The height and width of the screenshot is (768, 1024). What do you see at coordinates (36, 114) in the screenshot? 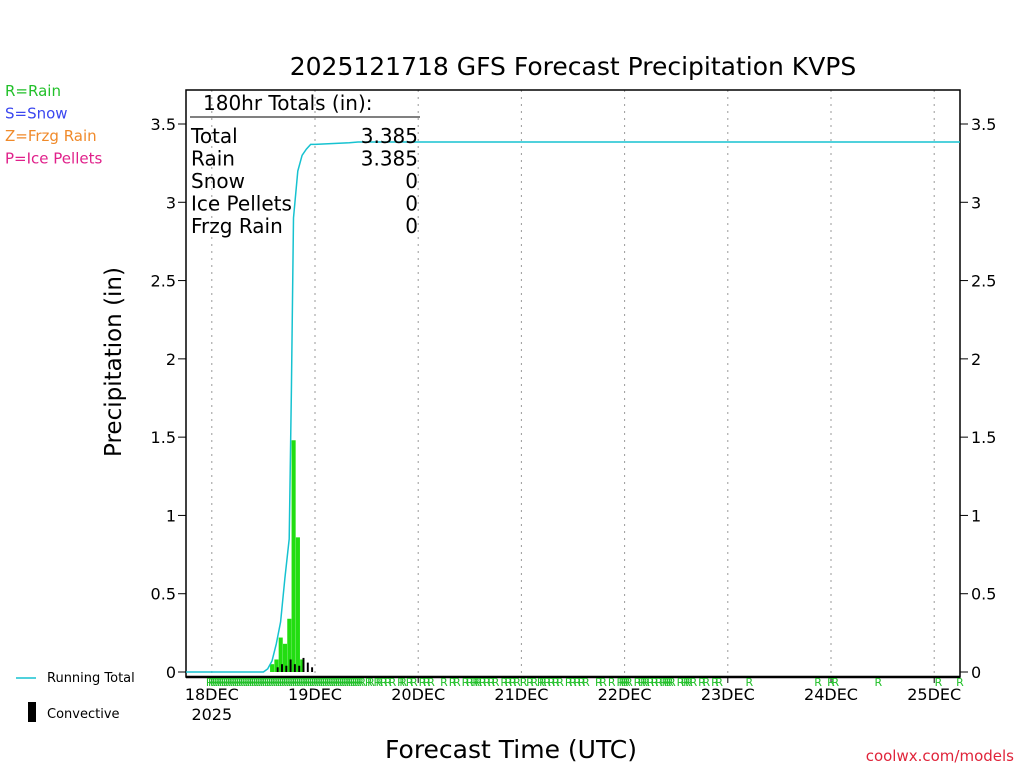
I see `type-legend-item: S=Snow` at bounding box center [36, 114].